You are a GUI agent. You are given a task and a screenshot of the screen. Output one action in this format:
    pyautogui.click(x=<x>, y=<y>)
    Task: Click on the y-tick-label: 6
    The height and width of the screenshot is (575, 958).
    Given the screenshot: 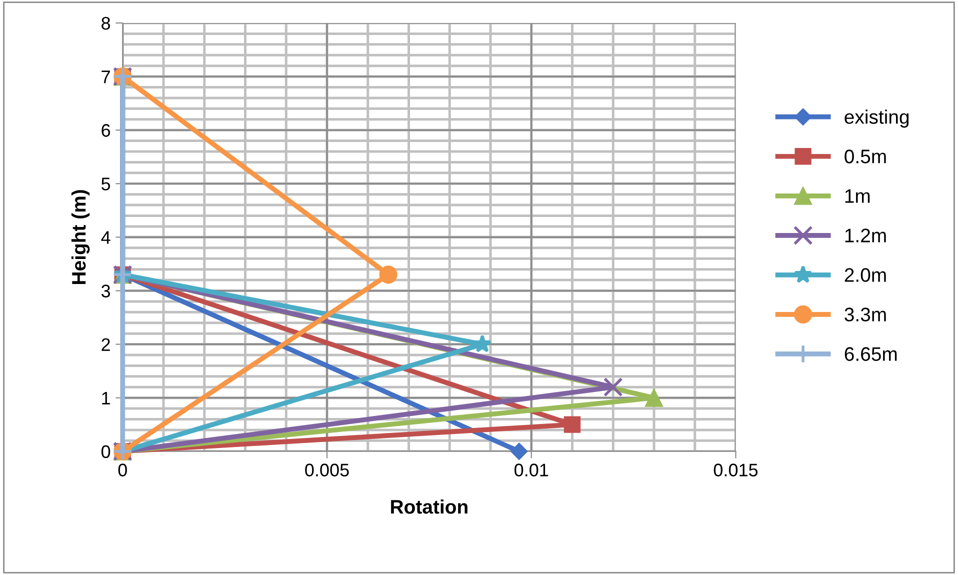 What is the action you would take?
    pyautogui.click(x=106, y=130)
    